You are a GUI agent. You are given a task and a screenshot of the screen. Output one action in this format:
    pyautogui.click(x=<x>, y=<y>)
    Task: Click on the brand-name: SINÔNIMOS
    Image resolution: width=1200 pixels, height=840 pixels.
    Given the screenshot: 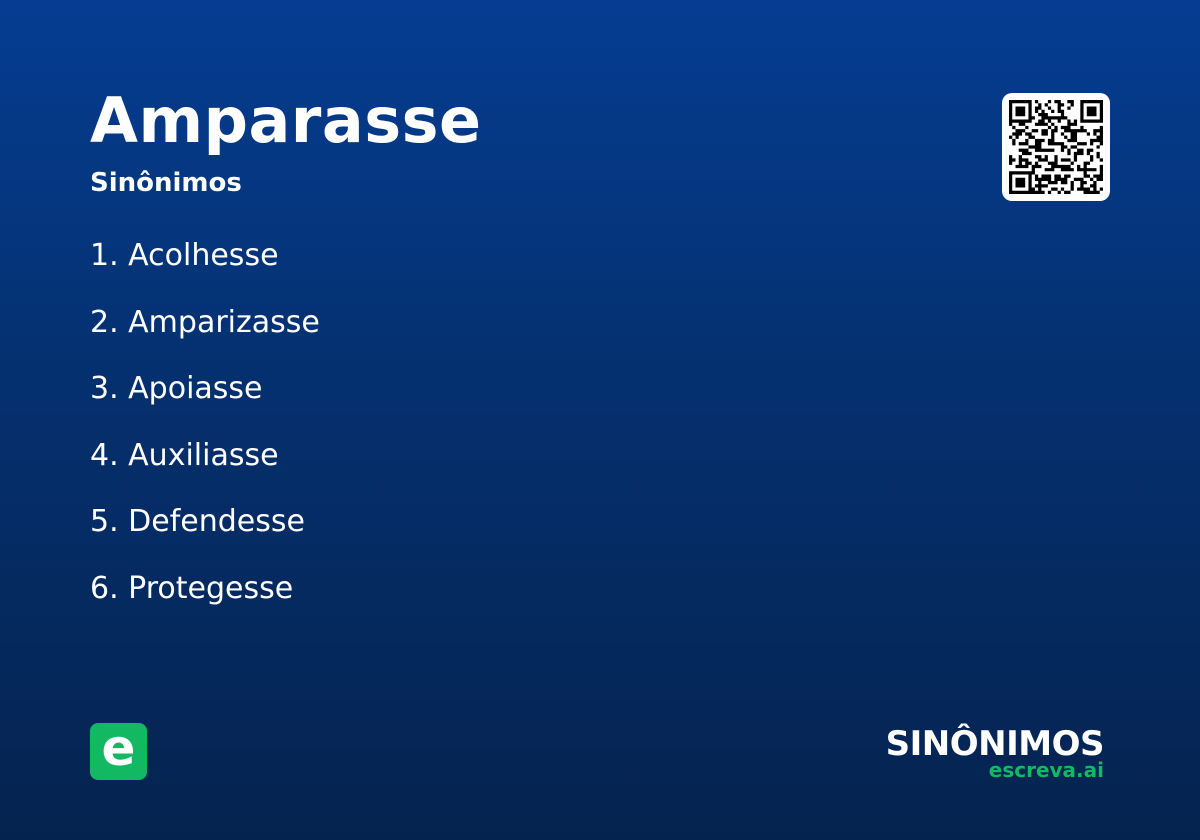 What is the action you would take?
    pyautogui.click(x=995, y=744)
    